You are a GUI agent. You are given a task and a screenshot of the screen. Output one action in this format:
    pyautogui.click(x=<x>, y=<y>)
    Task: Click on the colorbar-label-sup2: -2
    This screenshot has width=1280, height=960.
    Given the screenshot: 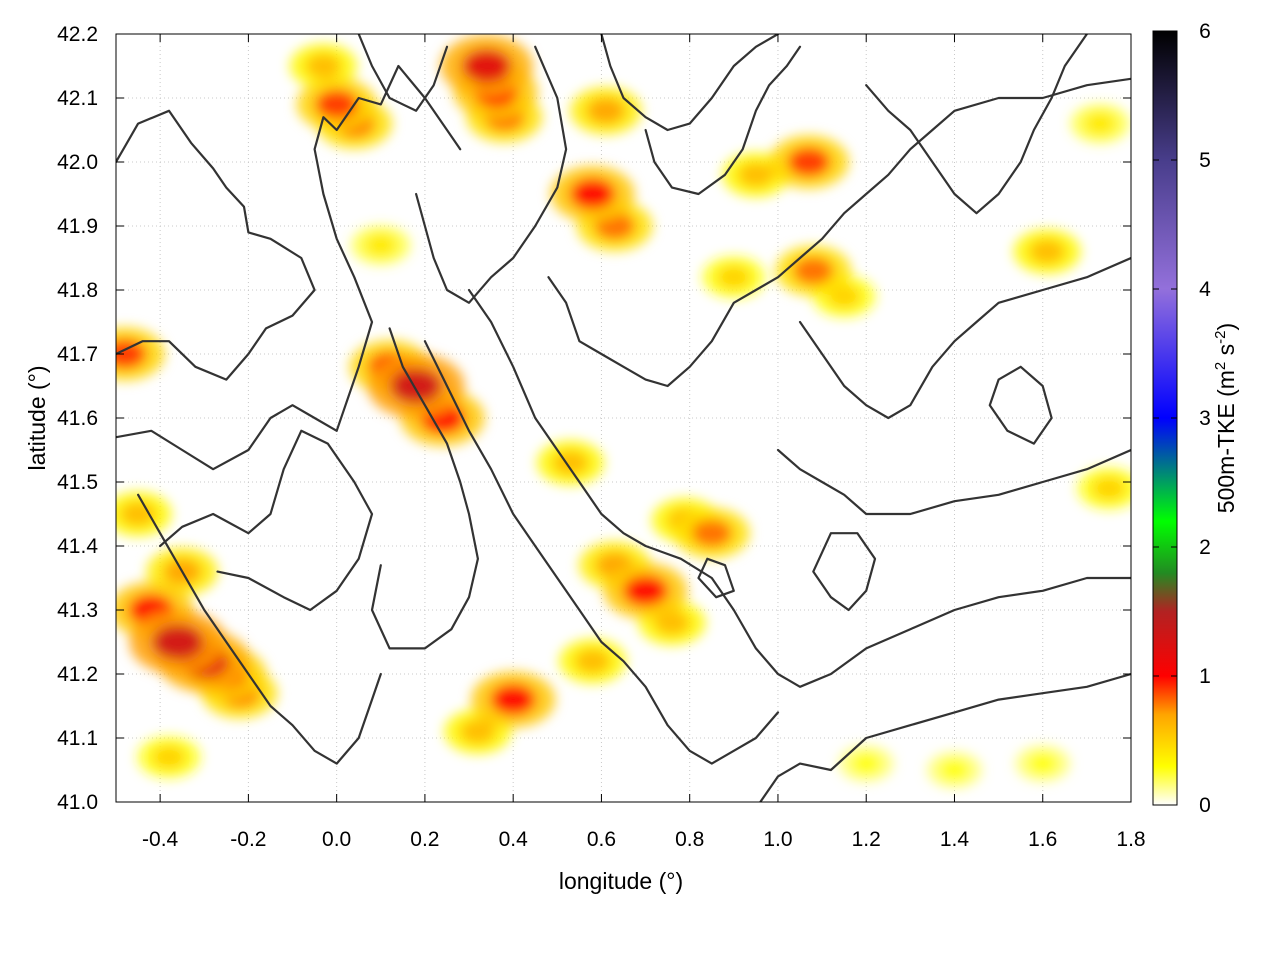 What is the action you would take?
    pyautogui.click(x=1220, y=336)
    